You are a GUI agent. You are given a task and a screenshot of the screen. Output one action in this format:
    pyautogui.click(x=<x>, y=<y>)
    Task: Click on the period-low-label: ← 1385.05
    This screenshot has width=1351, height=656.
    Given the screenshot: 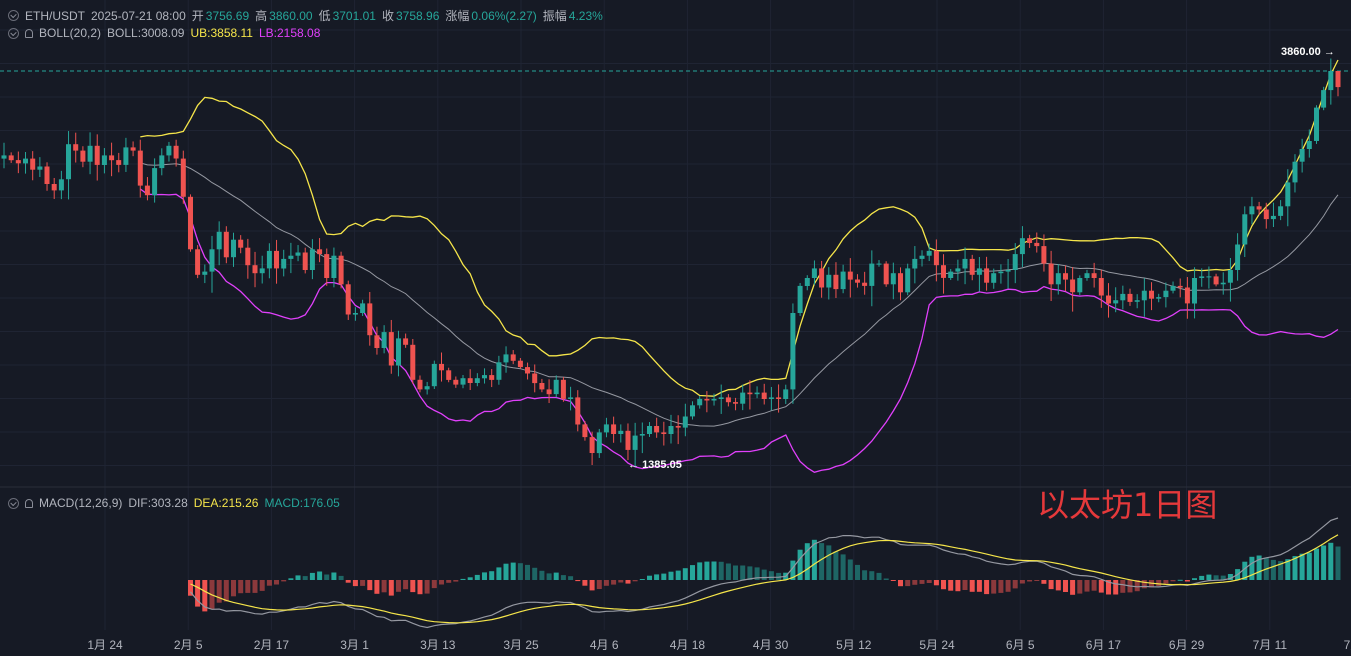 What is the action you would take?
    pyautogui.click(x=655, y=465)
    